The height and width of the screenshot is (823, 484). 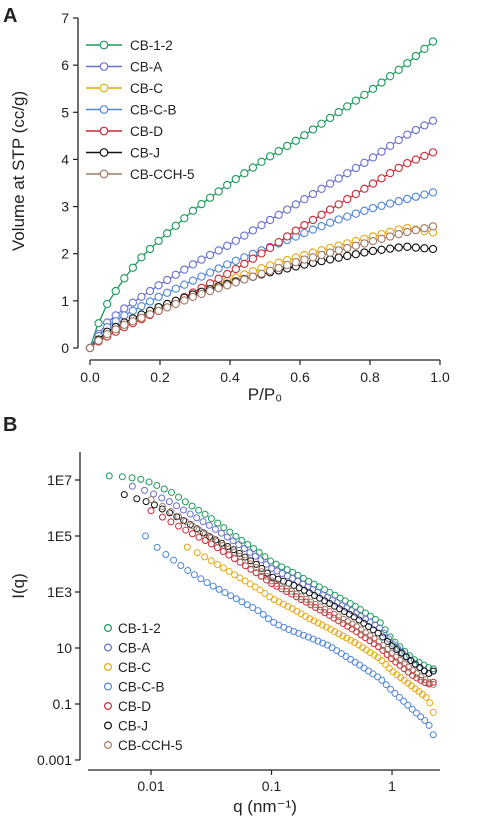 I want to click on y-tick-label: 2, so click(x=65, y=254).